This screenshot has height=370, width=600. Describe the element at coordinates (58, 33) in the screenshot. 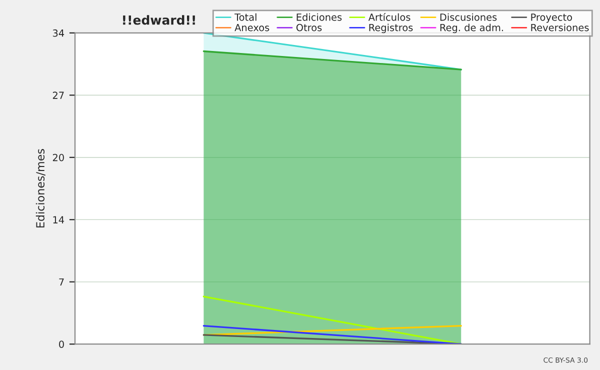

I see `y-tick-label: 34` at that location.